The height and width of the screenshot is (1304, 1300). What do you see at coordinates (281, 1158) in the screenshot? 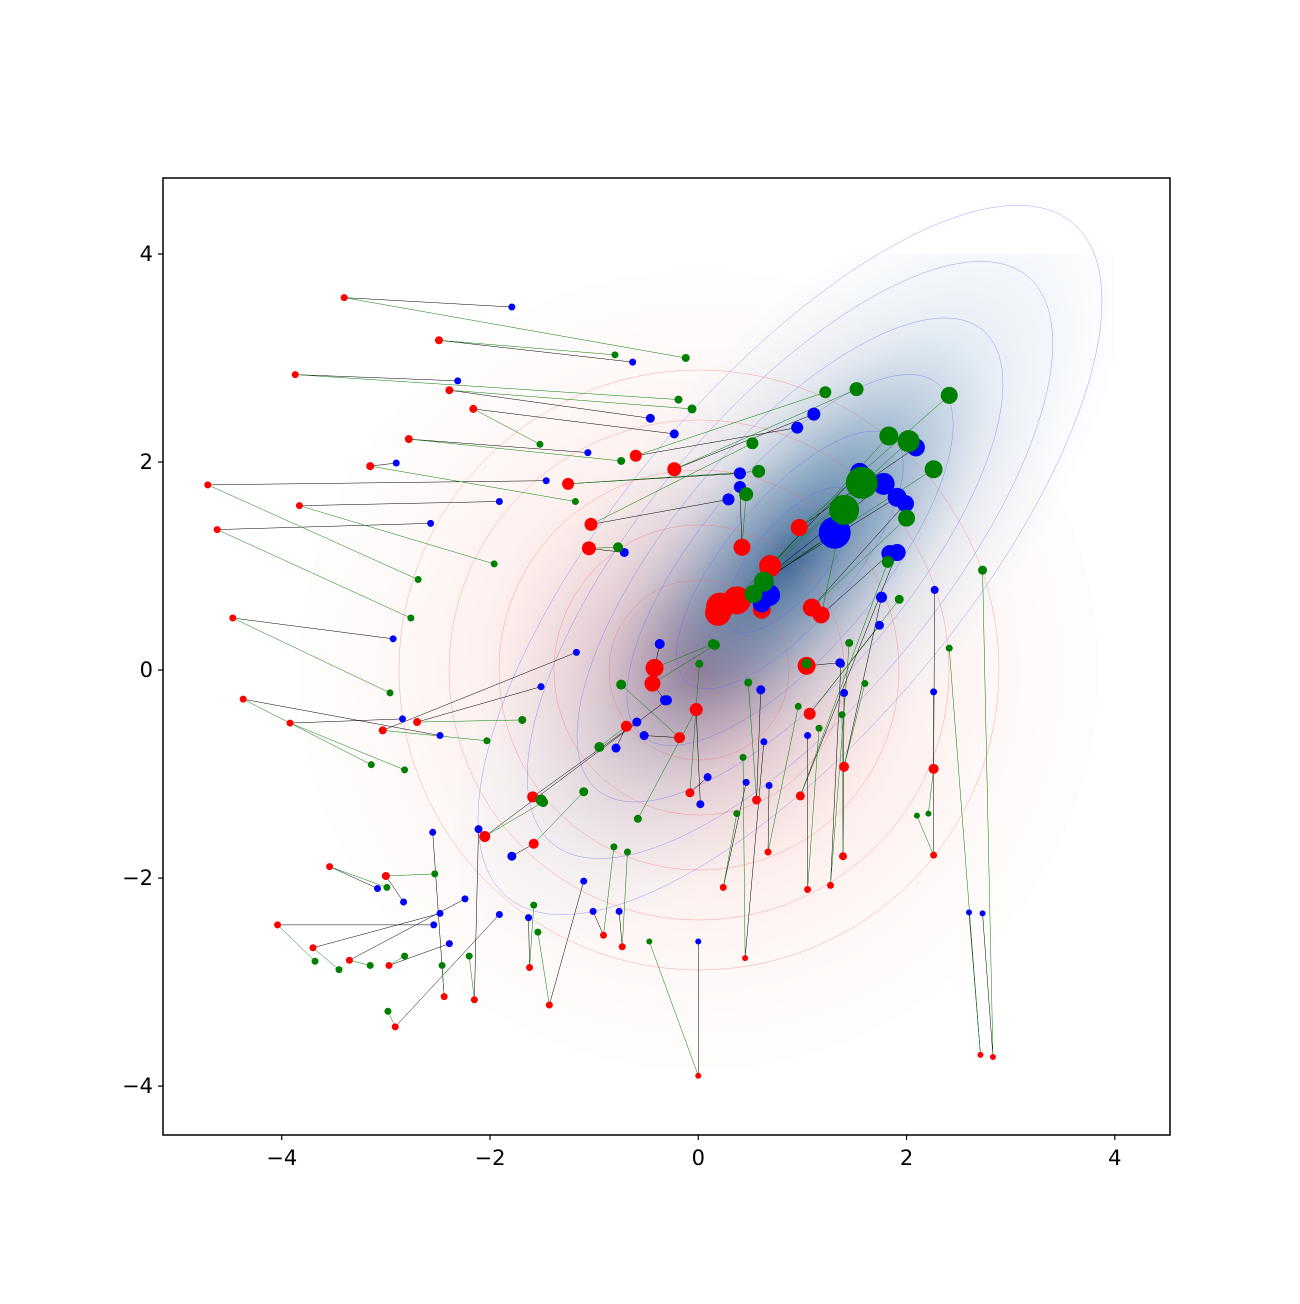
I see `x-tick-label: −4` at bounding box center [281, 1158].